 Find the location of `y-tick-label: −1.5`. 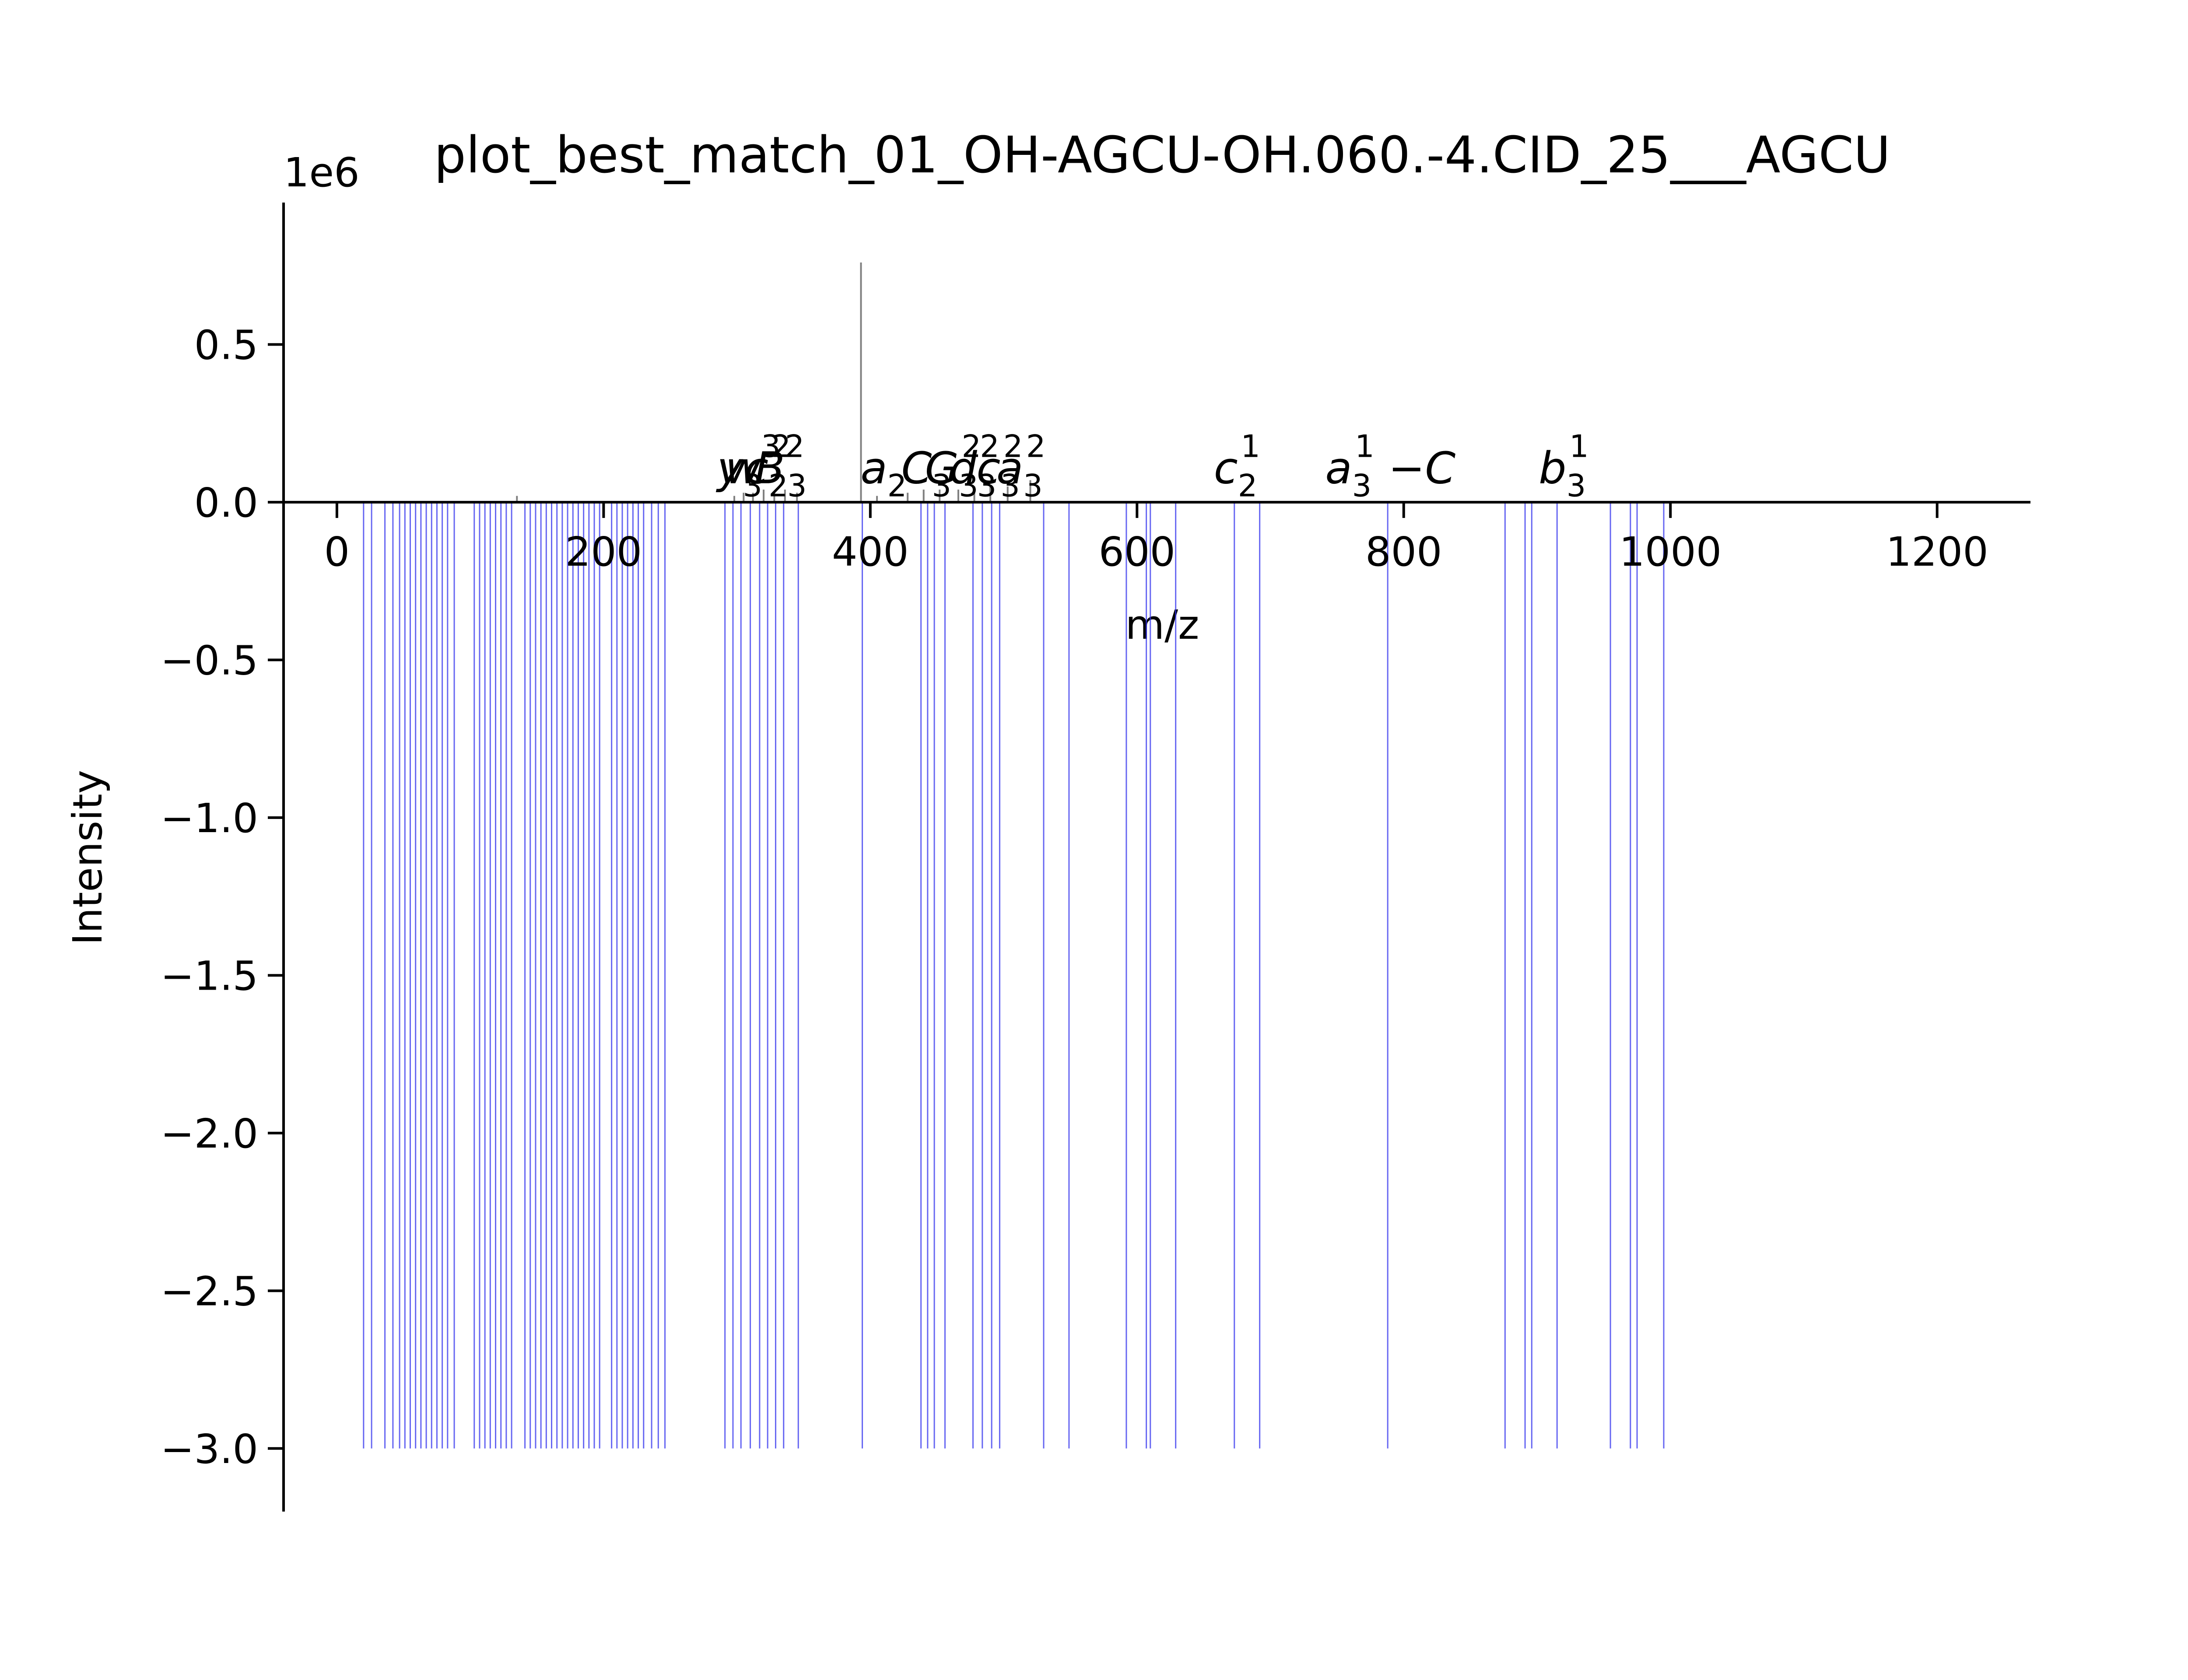

y-tick-label: −1.5 is located at coordinates (209, 975).